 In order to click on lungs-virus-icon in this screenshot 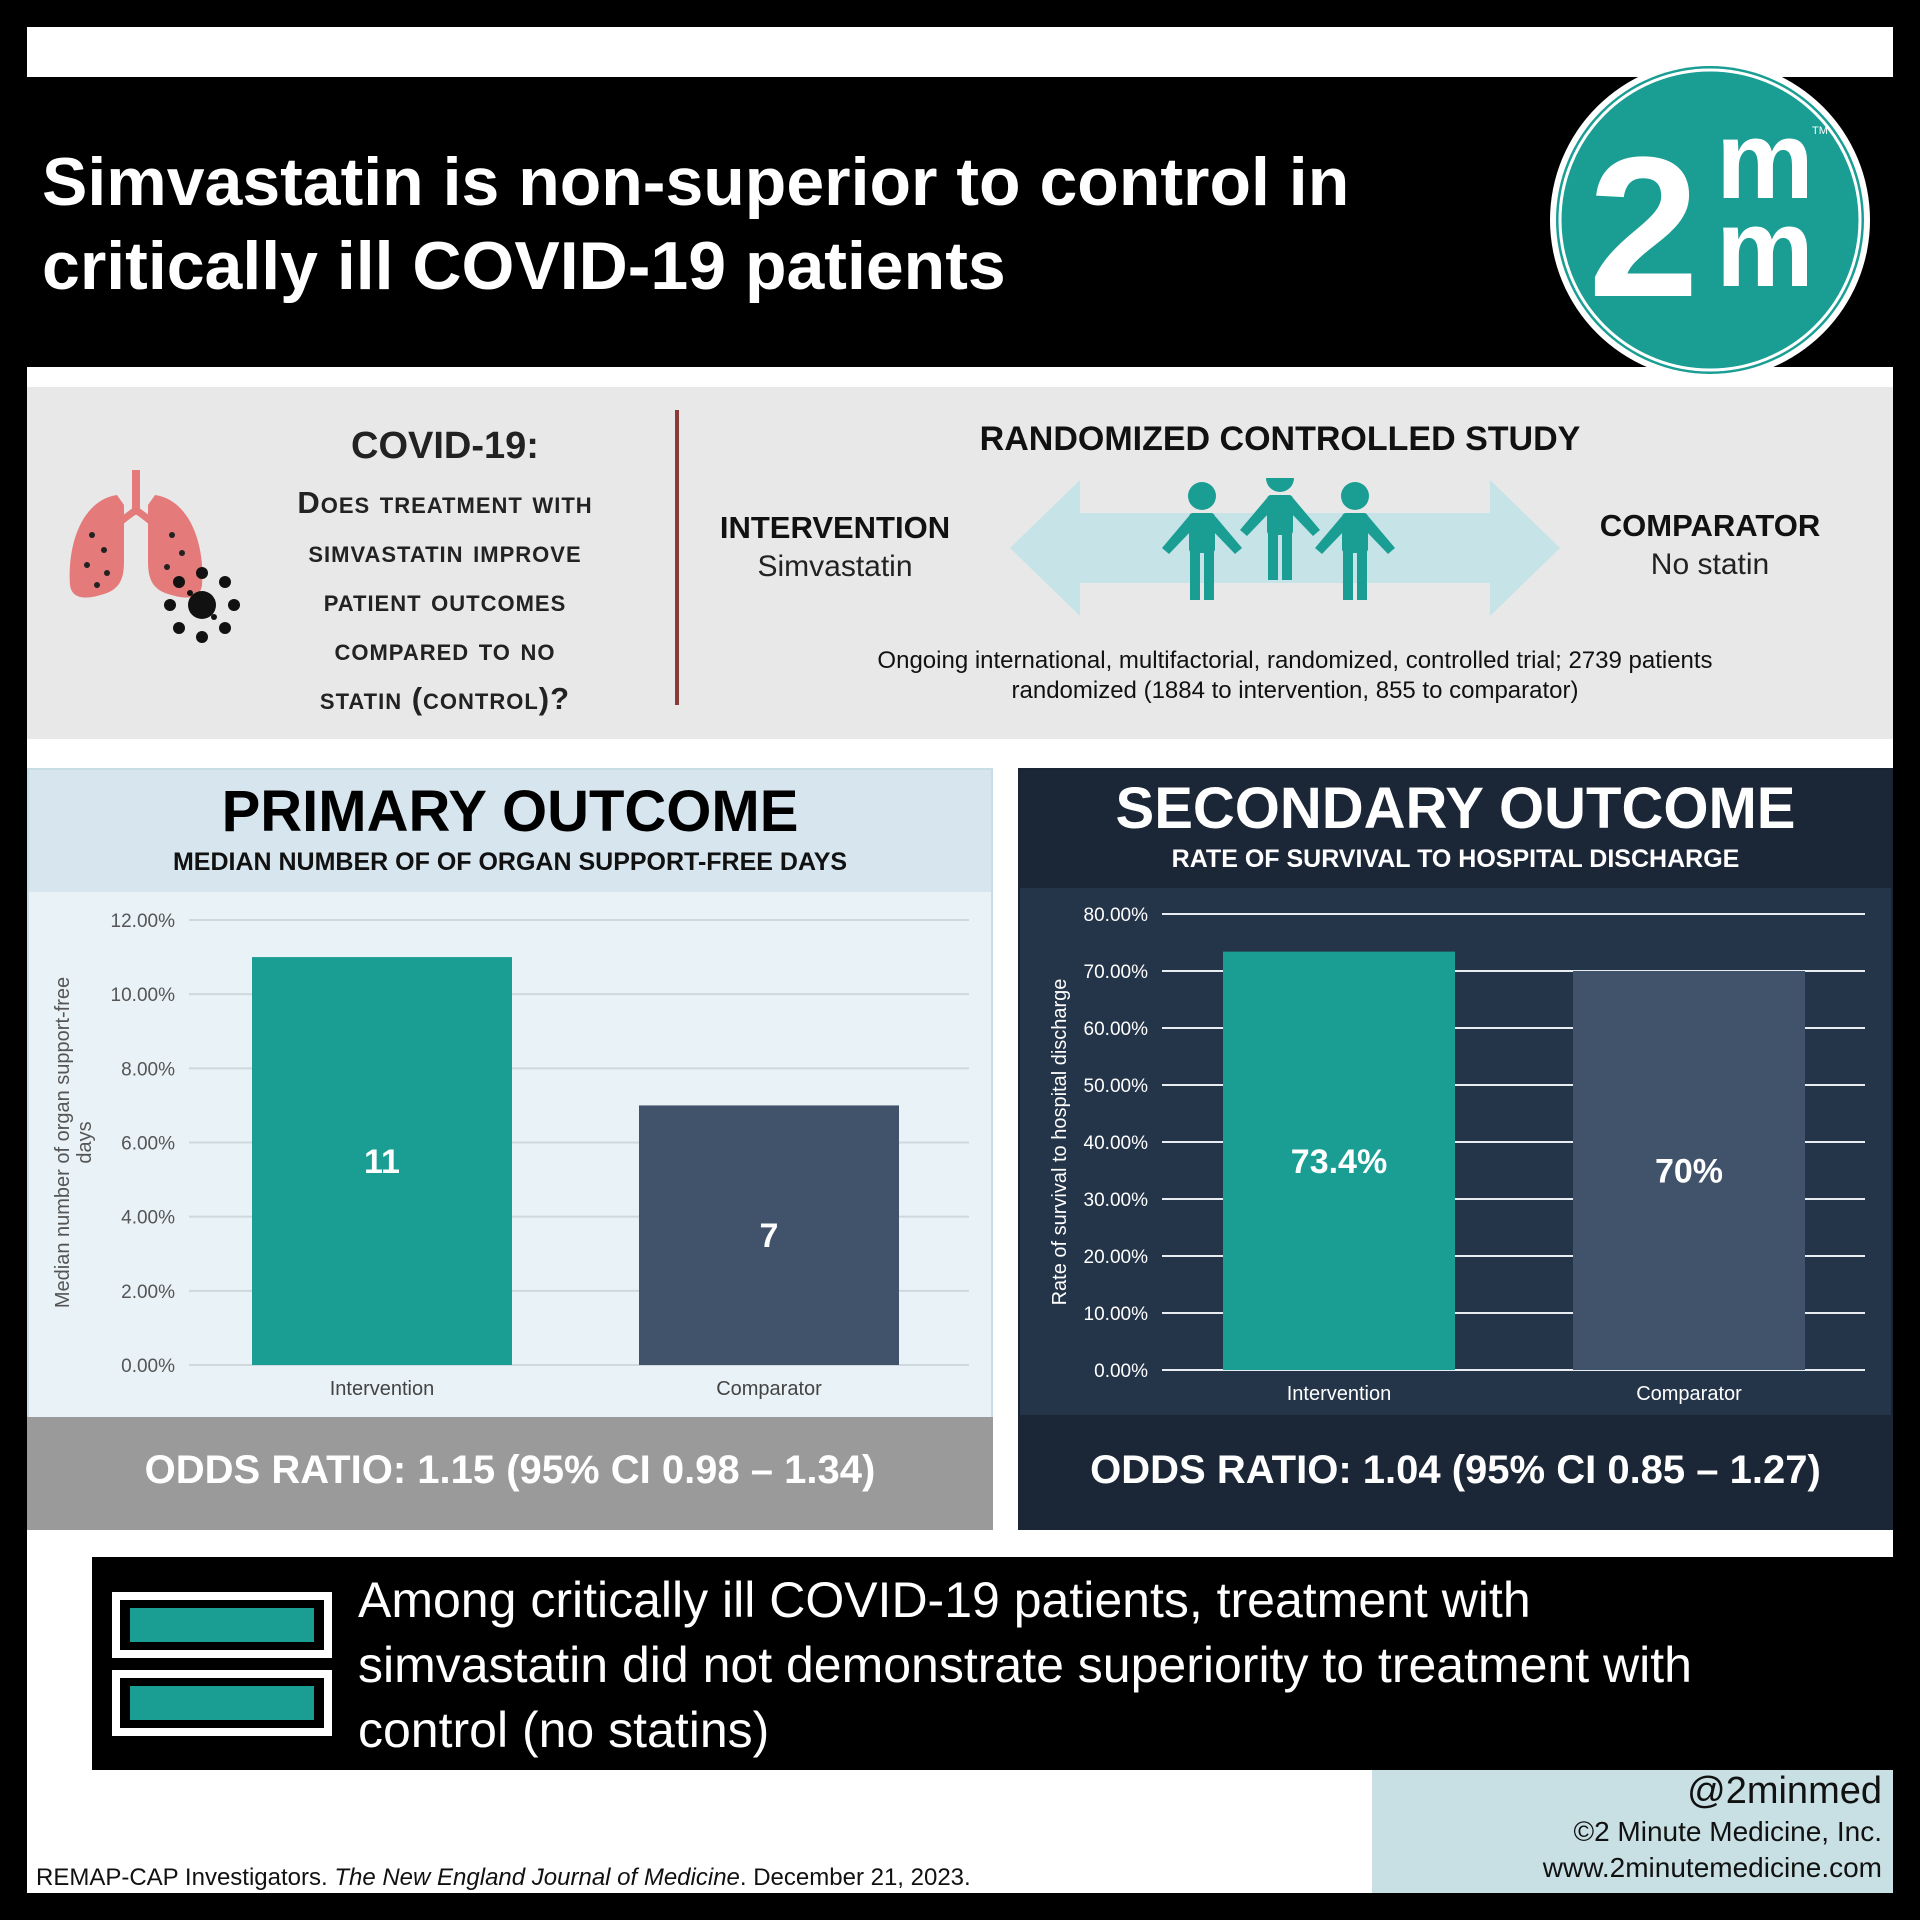, I will do `click(154, 556)`.